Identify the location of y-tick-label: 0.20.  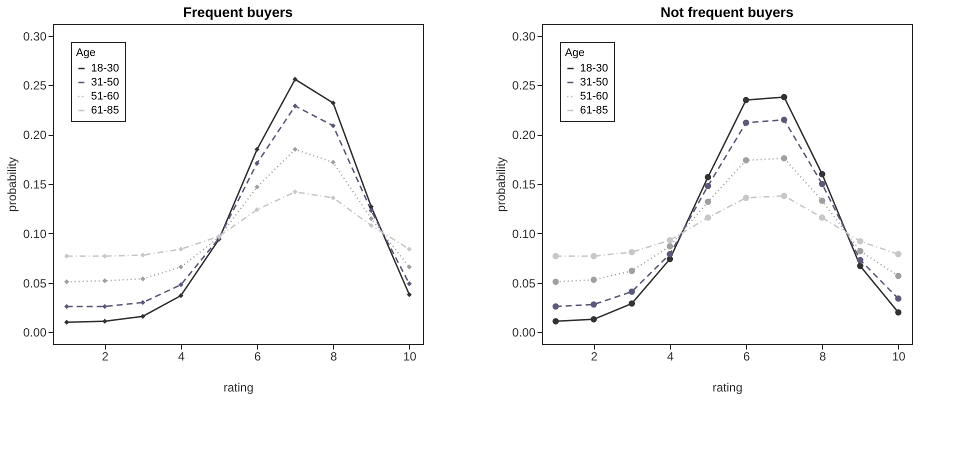
(35, 135).